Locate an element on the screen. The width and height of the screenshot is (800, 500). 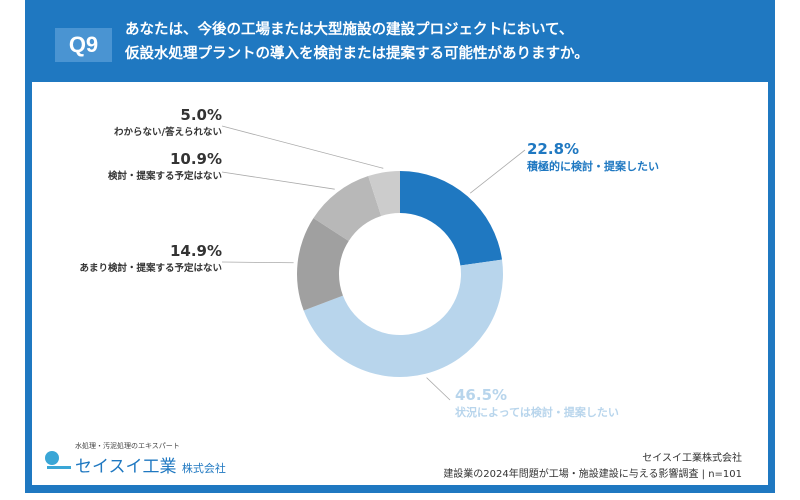
logo-suffix: 株式会社 is located at coordinates (203, 468).